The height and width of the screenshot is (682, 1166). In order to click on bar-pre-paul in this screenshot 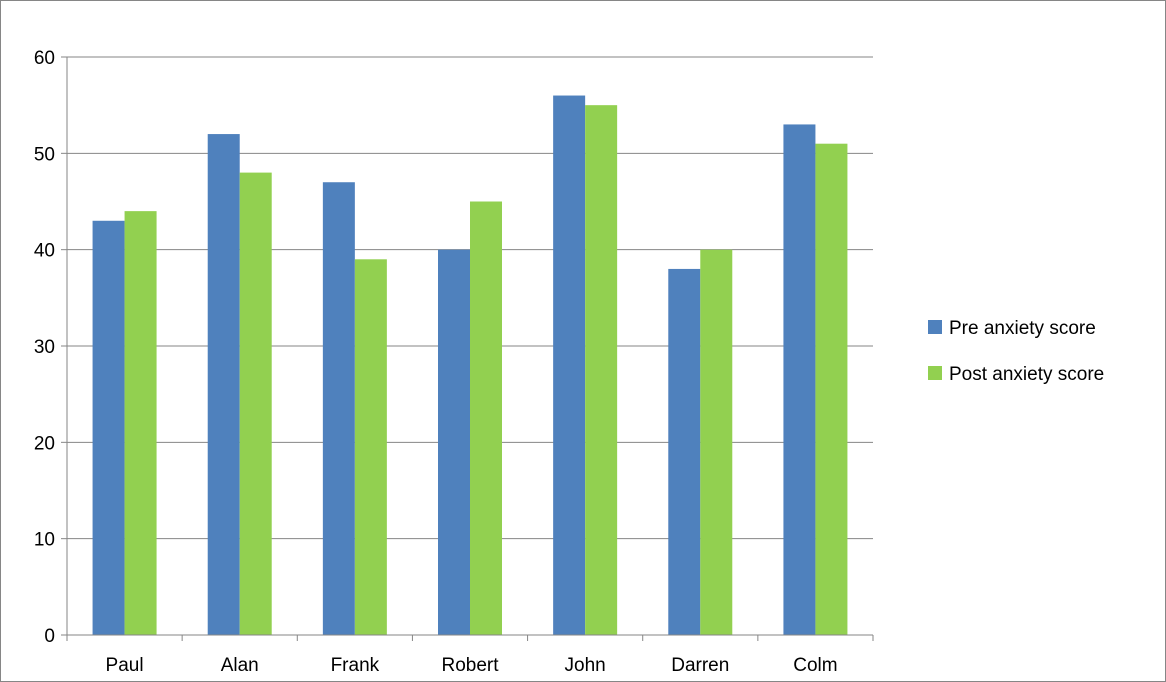, I will do `click(108, 427)`.